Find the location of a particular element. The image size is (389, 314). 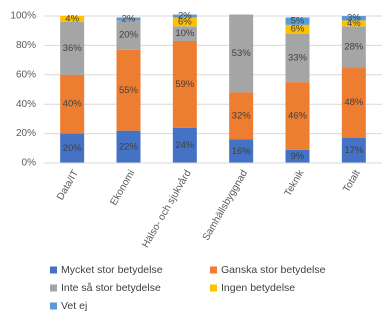

value-label: 22% is located at coordinates (129, 146).